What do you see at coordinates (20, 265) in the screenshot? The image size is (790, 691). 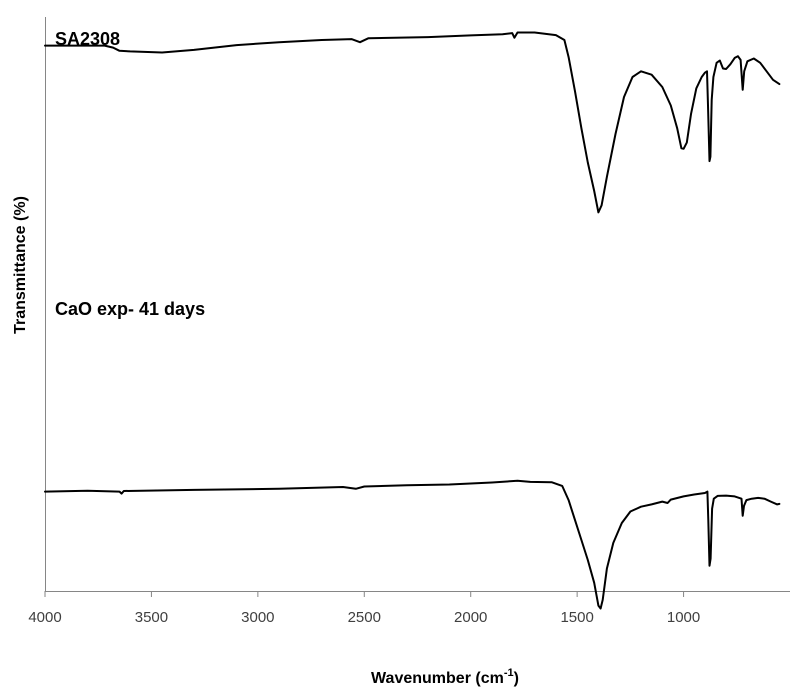 I see `y-axis-title: Transmittance (%)` at bounding box center [20, 265].